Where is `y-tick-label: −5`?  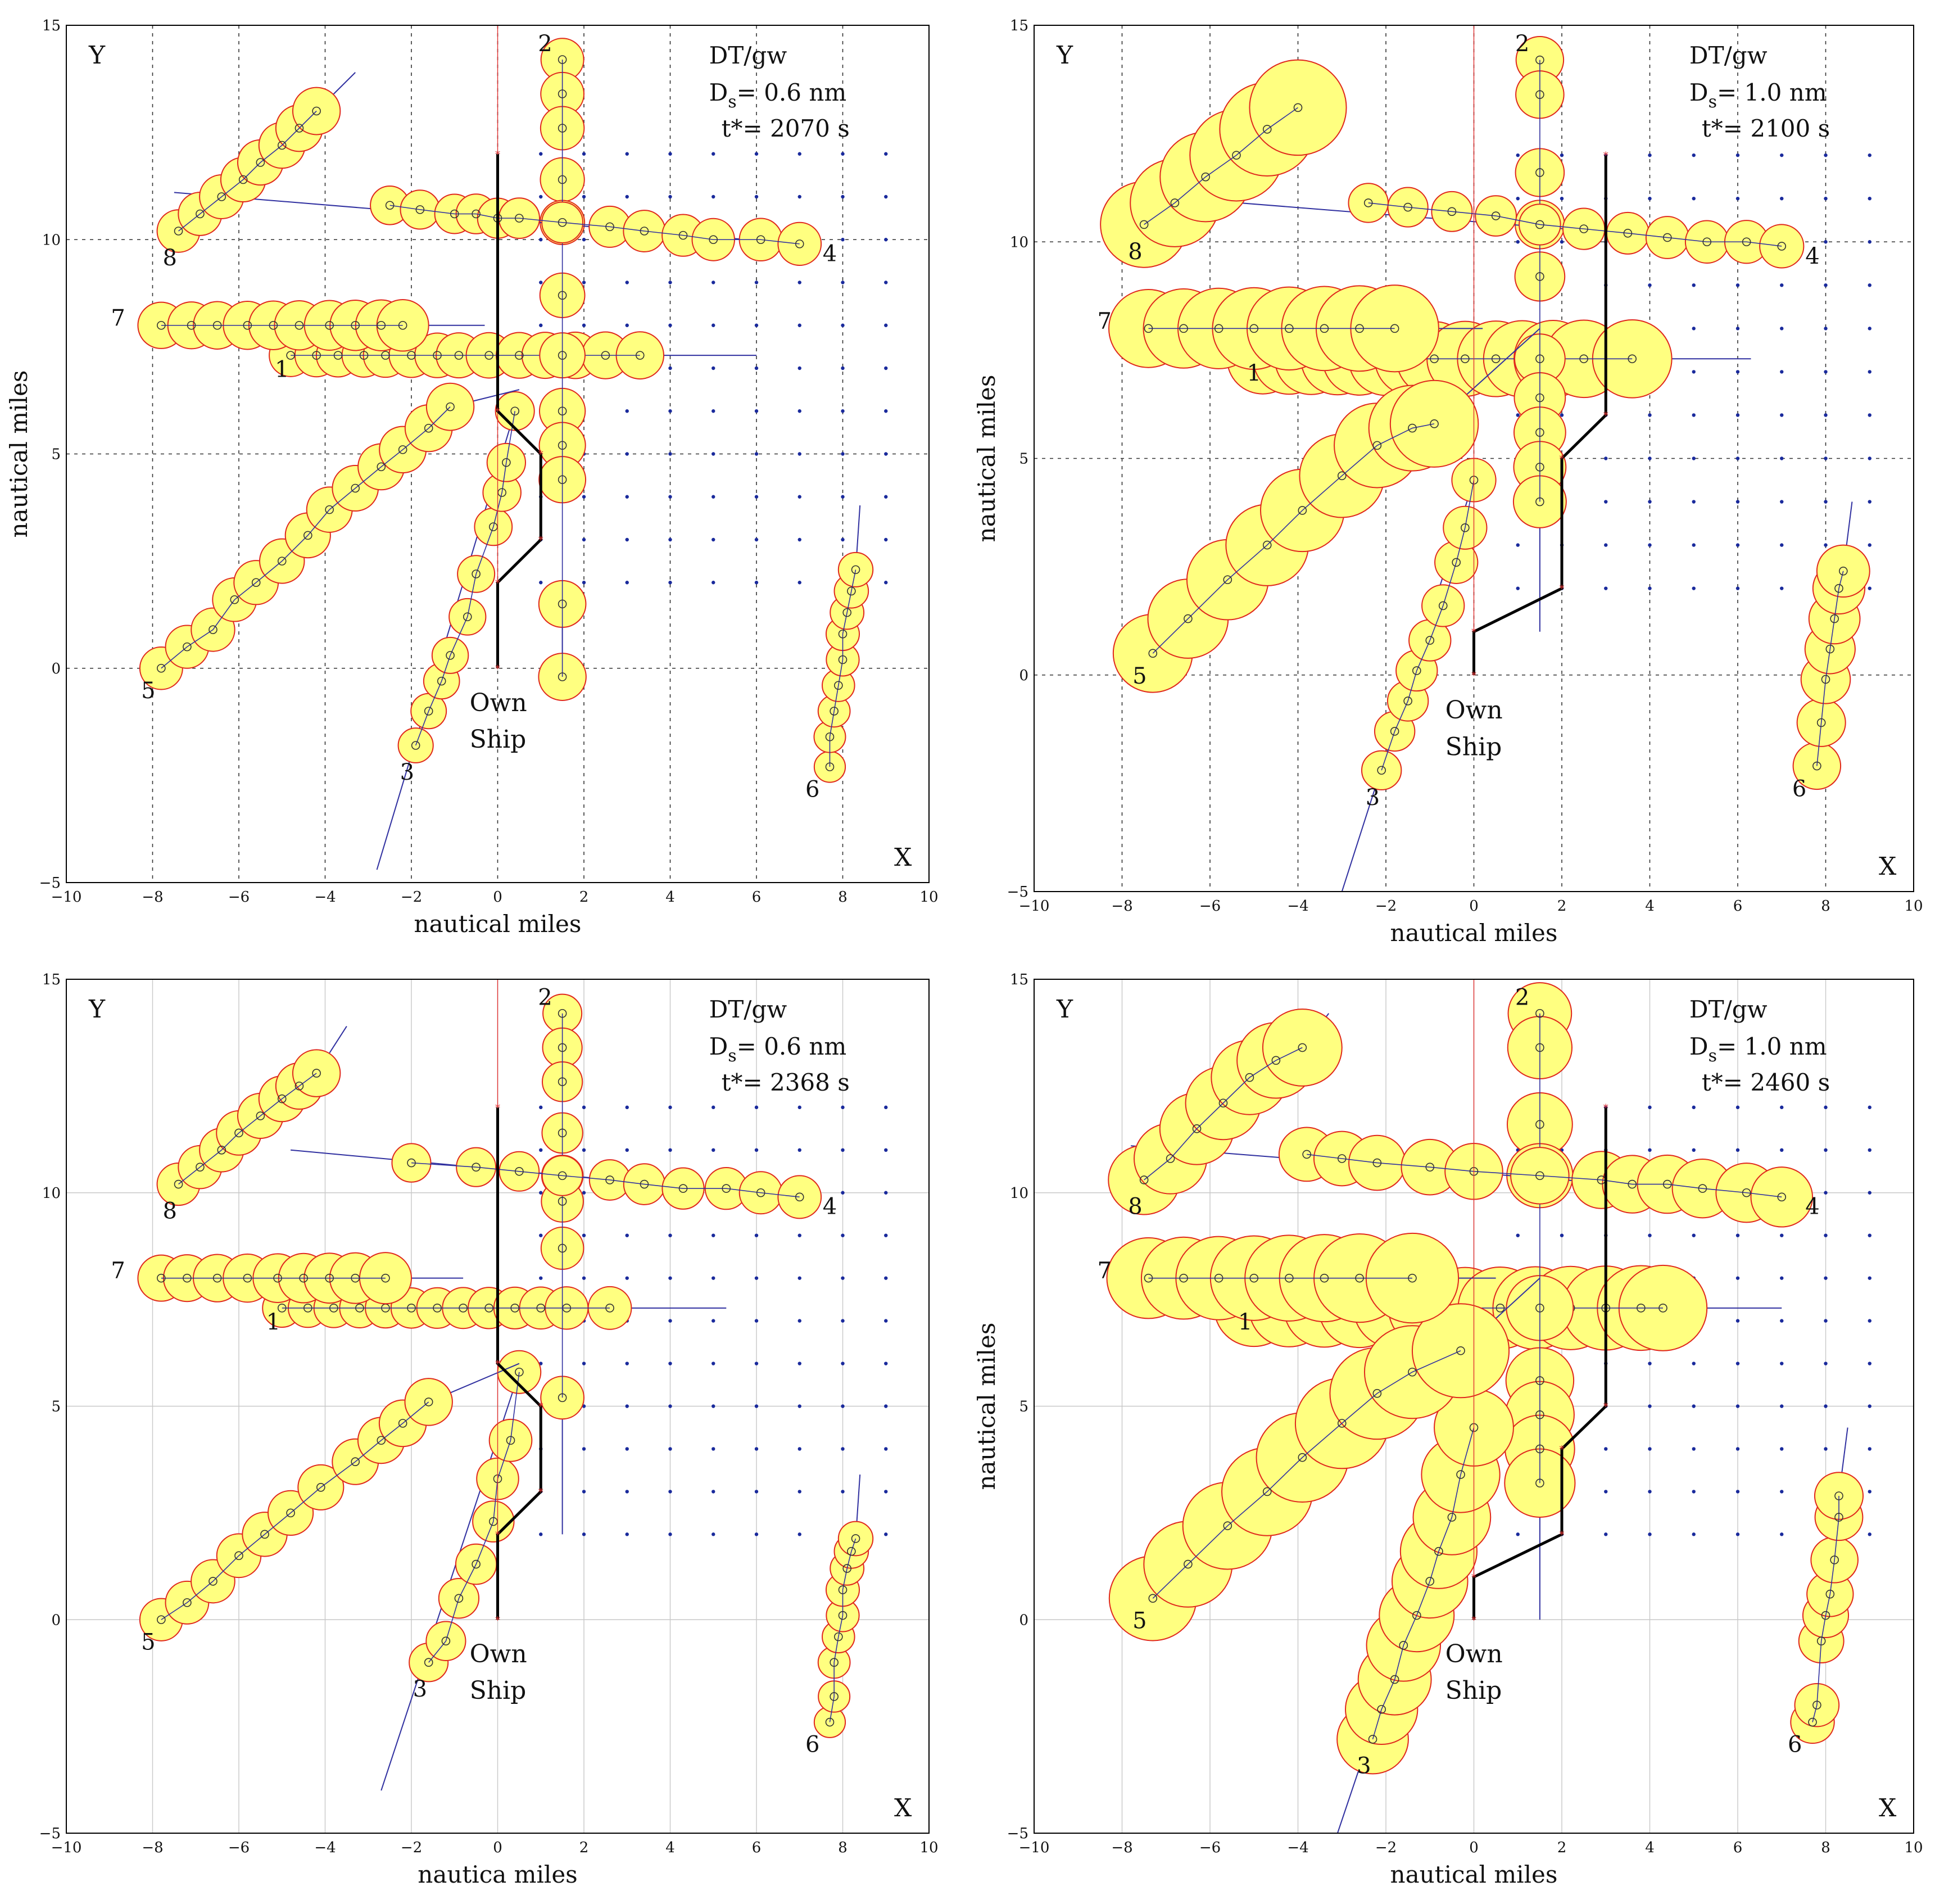
y-tick-label: −5 is located at coordinates (1017, 892).